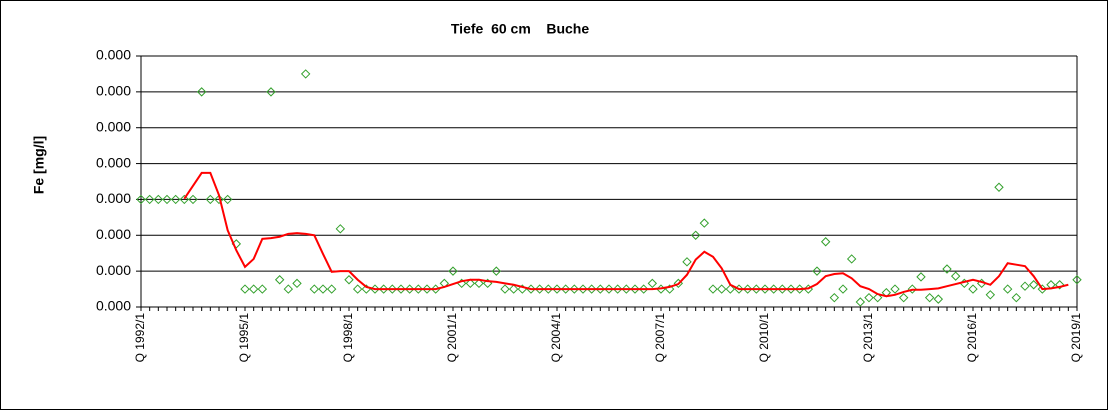 Image resolution: width=1108 pixels, height=410 pixels. Describe the element at coordinates (348, 338) in the screenshot. I see `x-tick-label: Q 1998/1` at that location.